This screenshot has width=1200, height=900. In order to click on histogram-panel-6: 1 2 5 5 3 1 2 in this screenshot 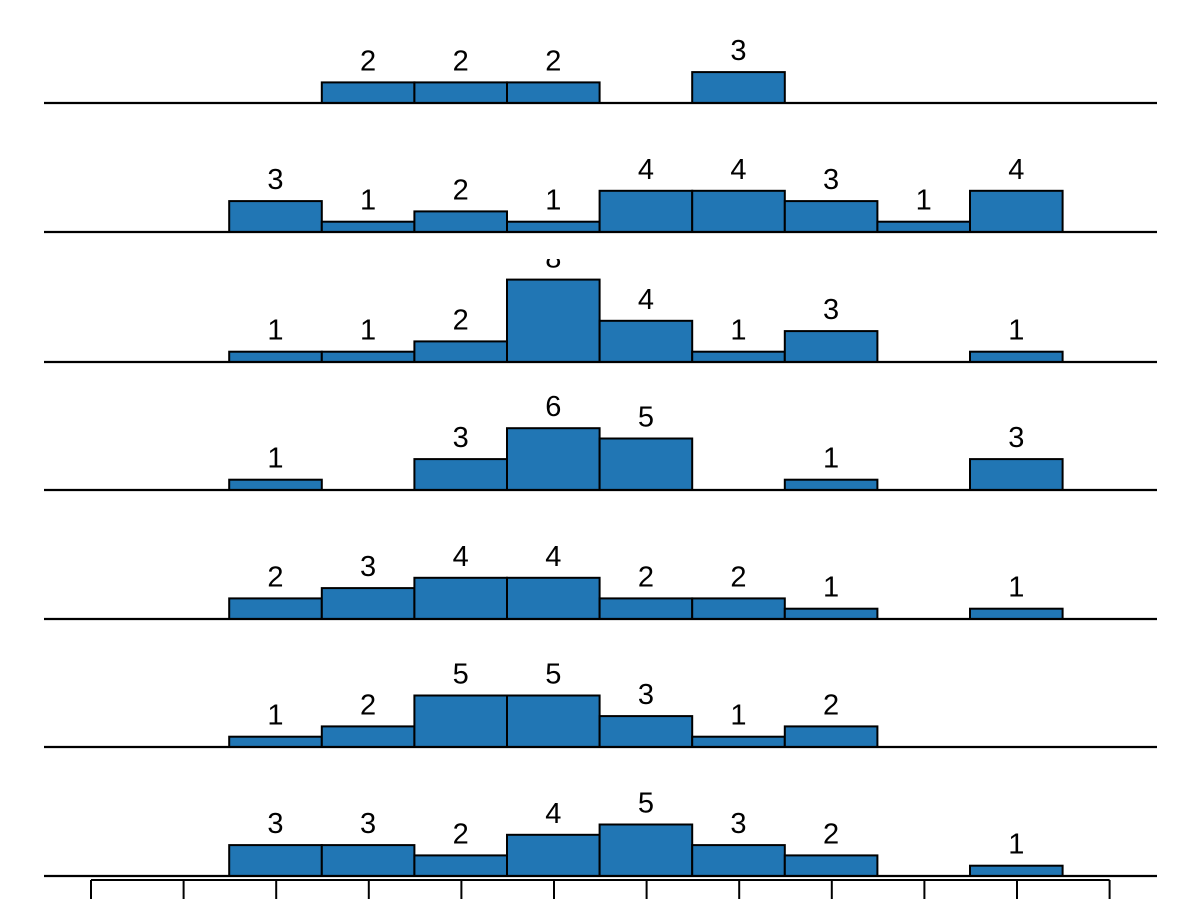, I will do `click(600, 704)`.